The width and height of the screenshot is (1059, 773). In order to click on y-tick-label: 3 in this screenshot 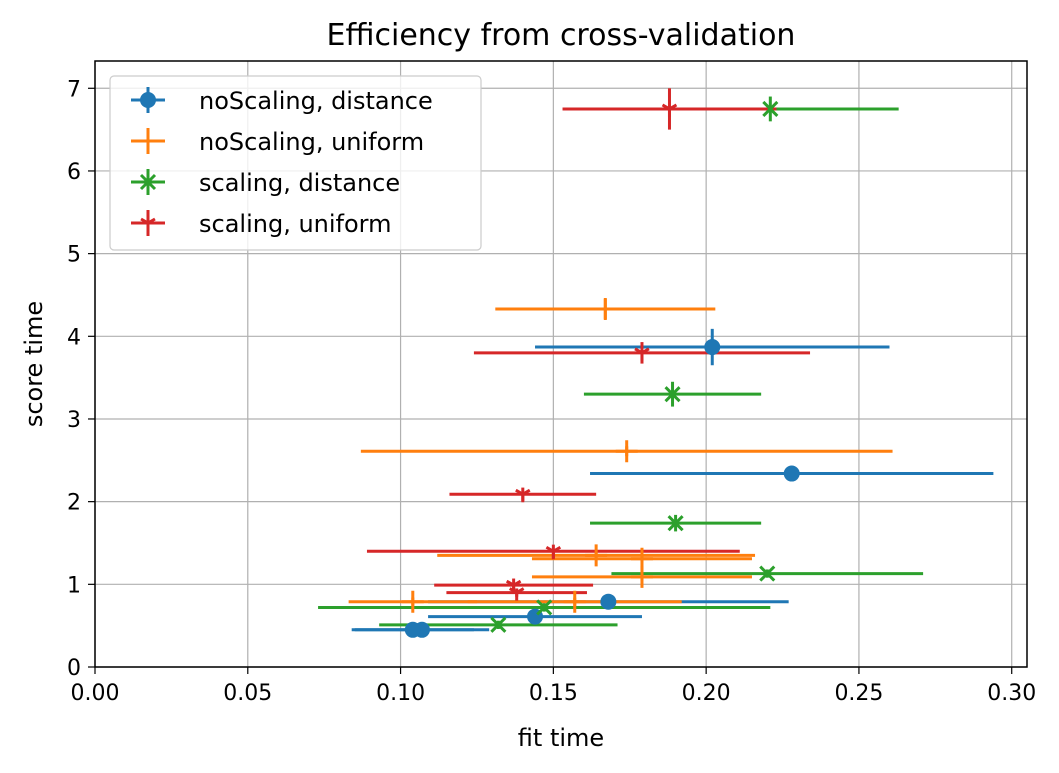, I will do `click(74, 420)`.